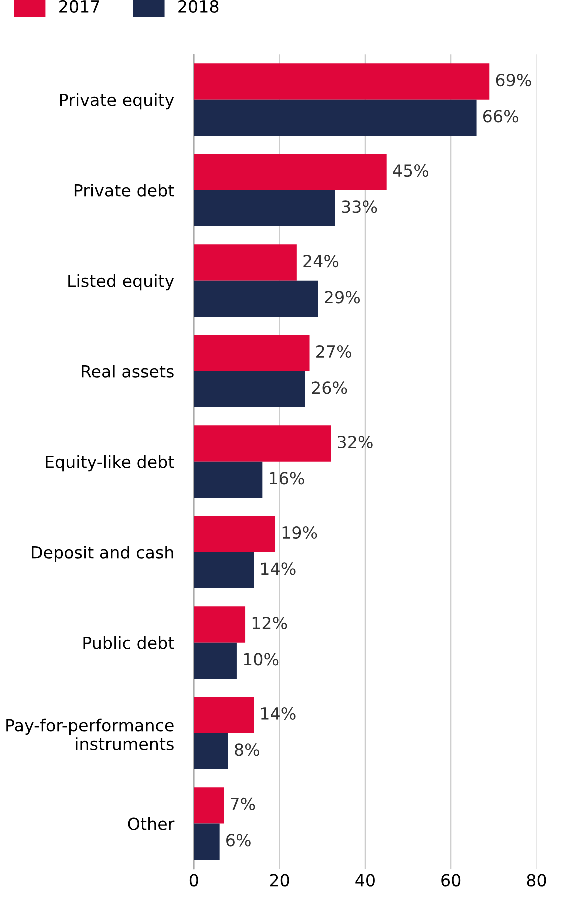 The width and height of the screenshot is (571, 910). Describe the element at coordinates (330, 388) in the screenshot. I see `data-label: 26%` at that location.